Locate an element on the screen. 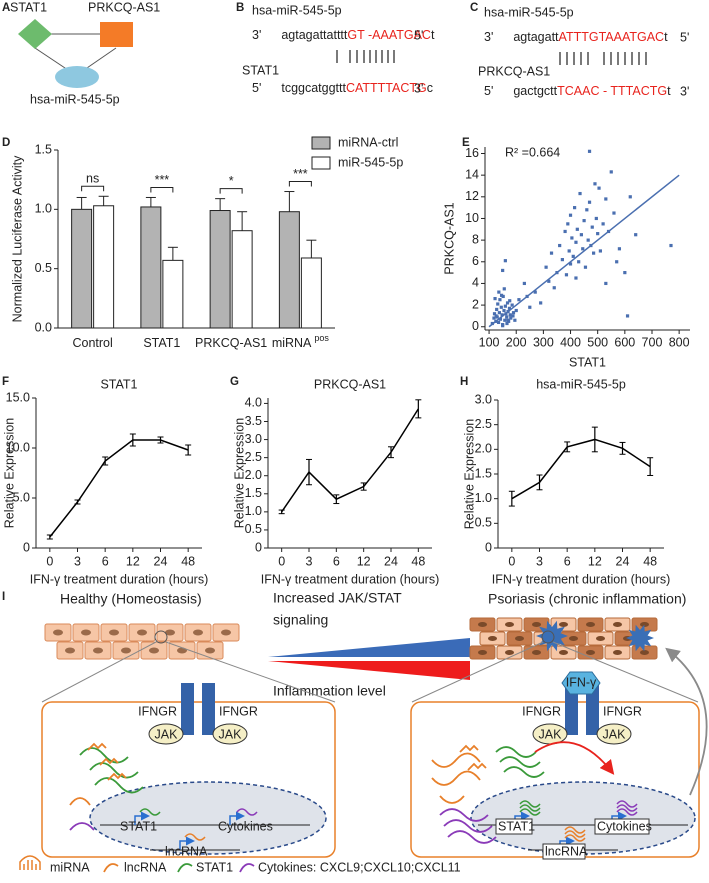  node-prkcq is located at coordinates (116, 34).